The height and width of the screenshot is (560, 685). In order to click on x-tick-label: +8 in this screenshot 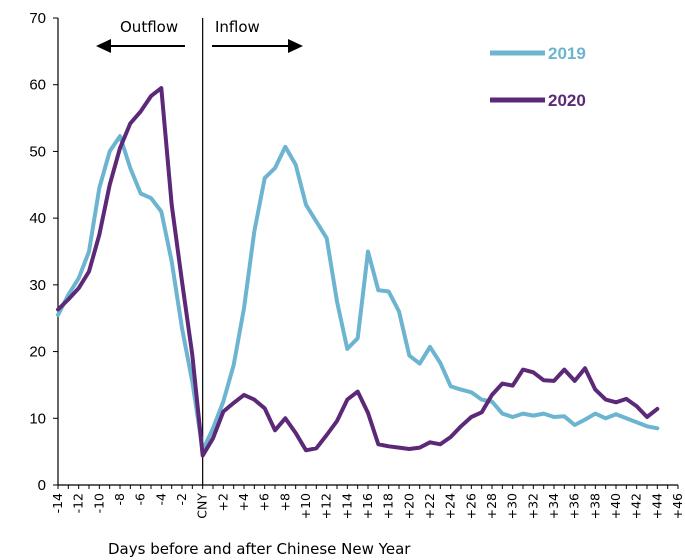, I will do `click(284, 502)`.